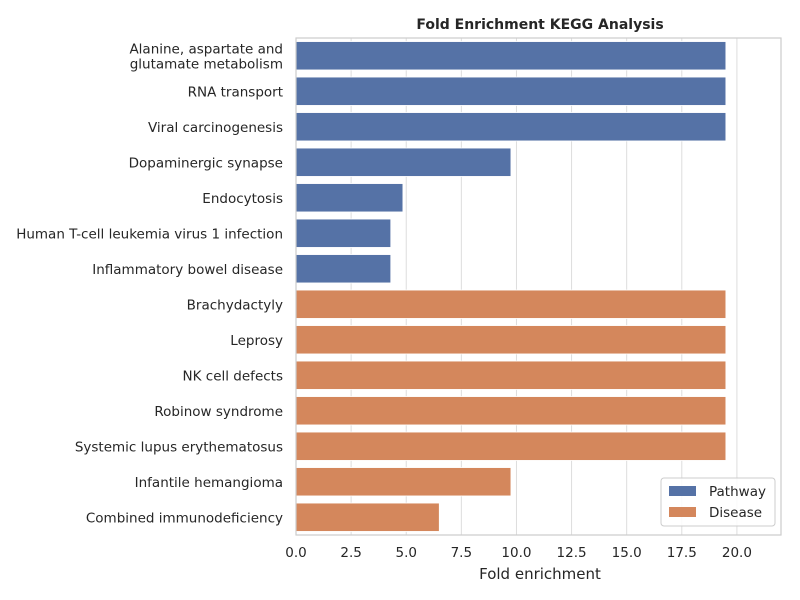 The height and width of the screenshot is (600, 800). What do you see at coordinates (184, 518) in the screenshot?
I see `y-tick-label: Combined immunodeficiency` at bounding box center [184, 518].